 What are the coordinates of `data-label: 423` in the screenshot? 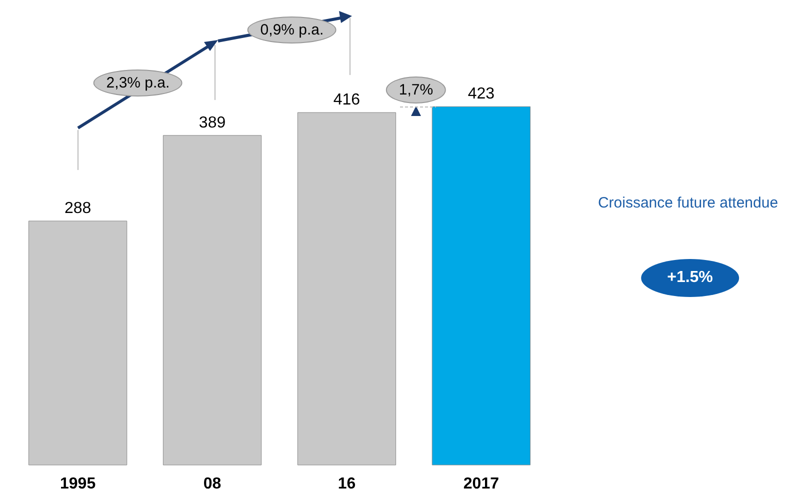 It's located at (481, 94).